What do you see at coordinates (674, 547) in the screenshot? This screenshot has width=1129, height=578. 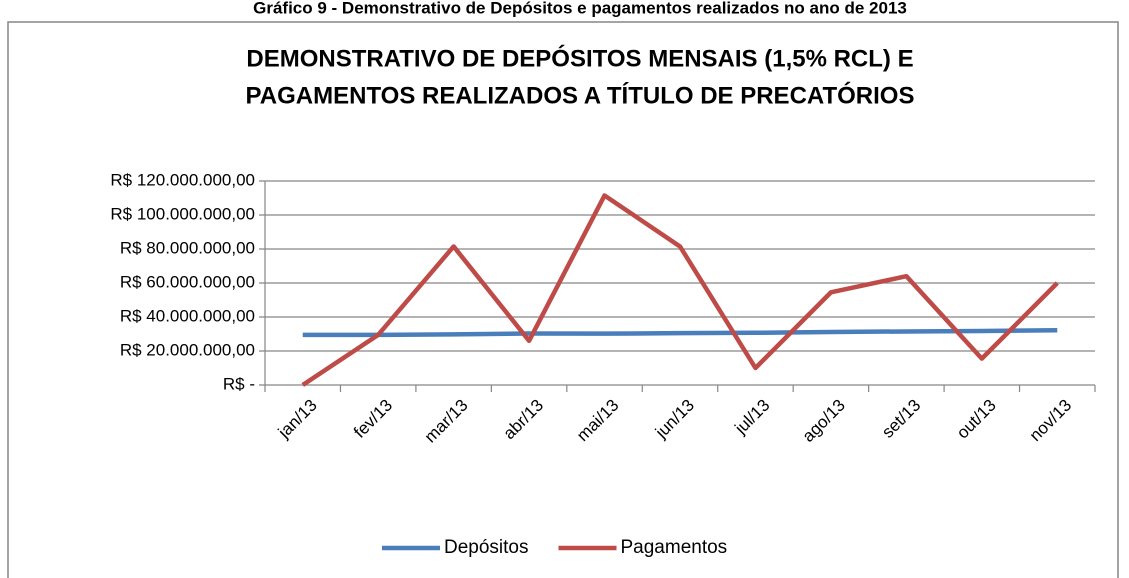 I see `legend-label: Pagamentos` at bounding box center [674, 547].